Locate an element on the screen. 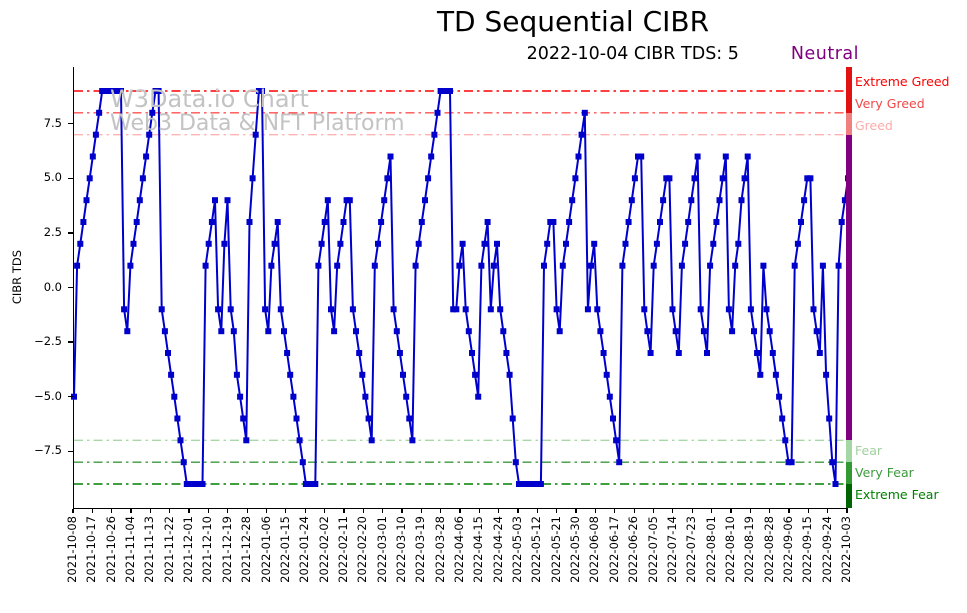 This screenshot has width=967, height=613. x-tick-label: 2022-06-17 is located at coordinates (613, 549).